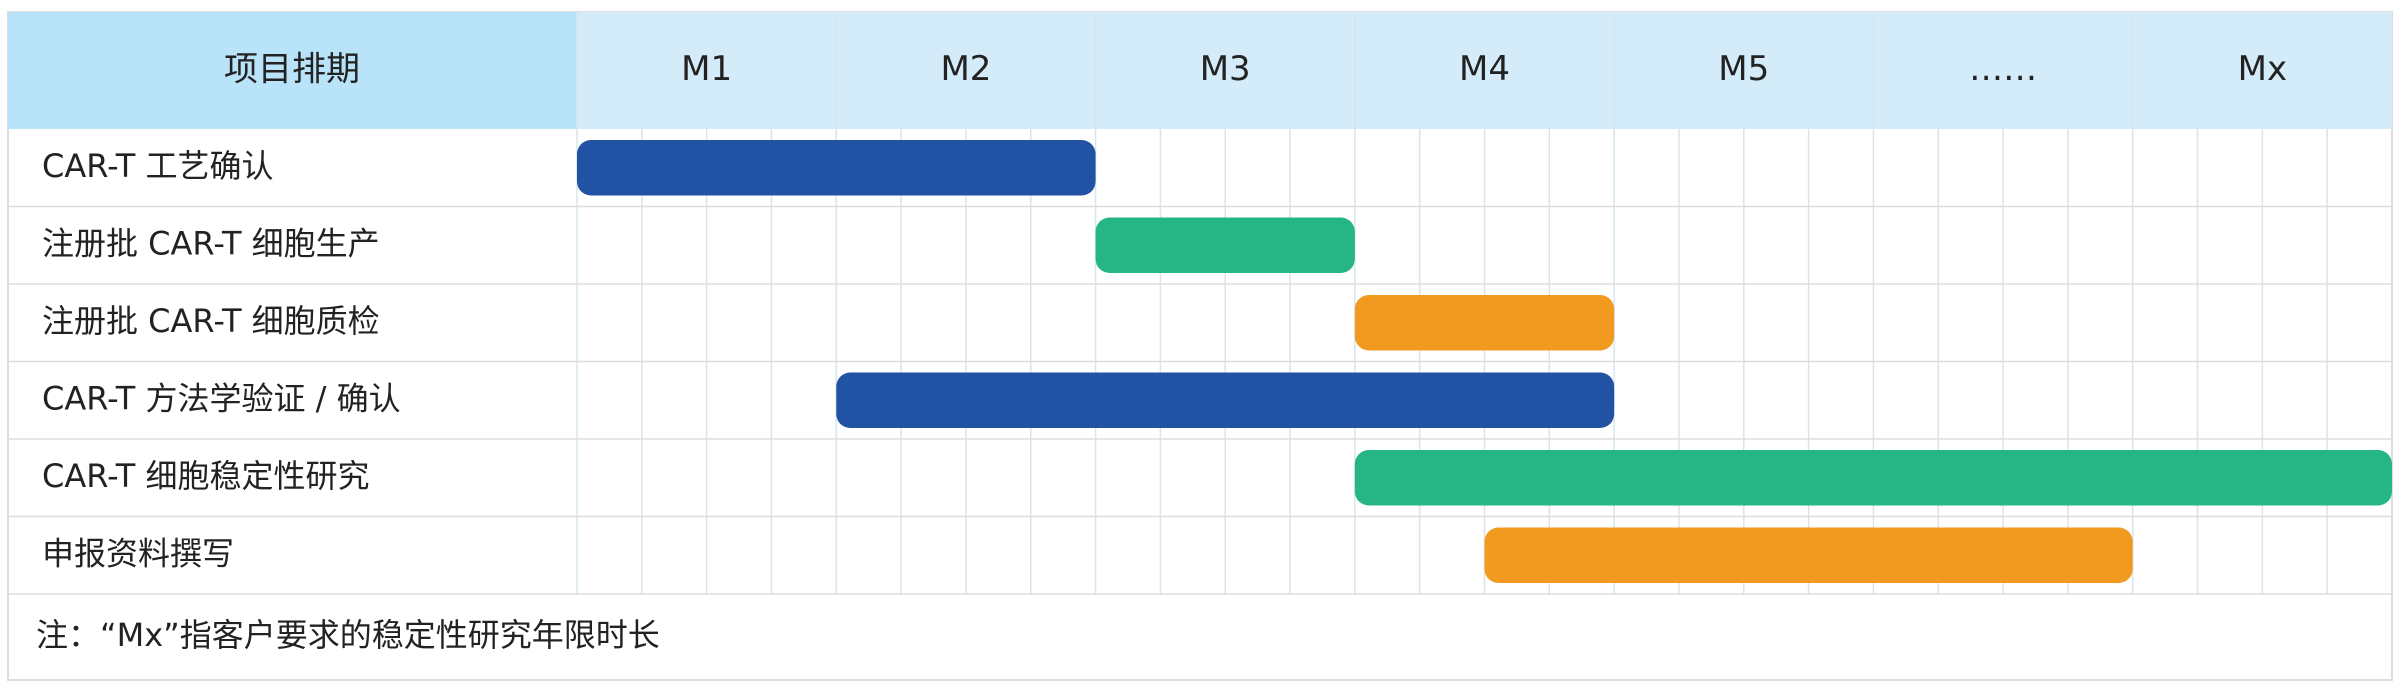 Image resolution: width=2400 pixels, height=692 pixels. I want to click on note: 注：“Mx”指客户要求的稳定性研究年限时长, so click(348, 635).